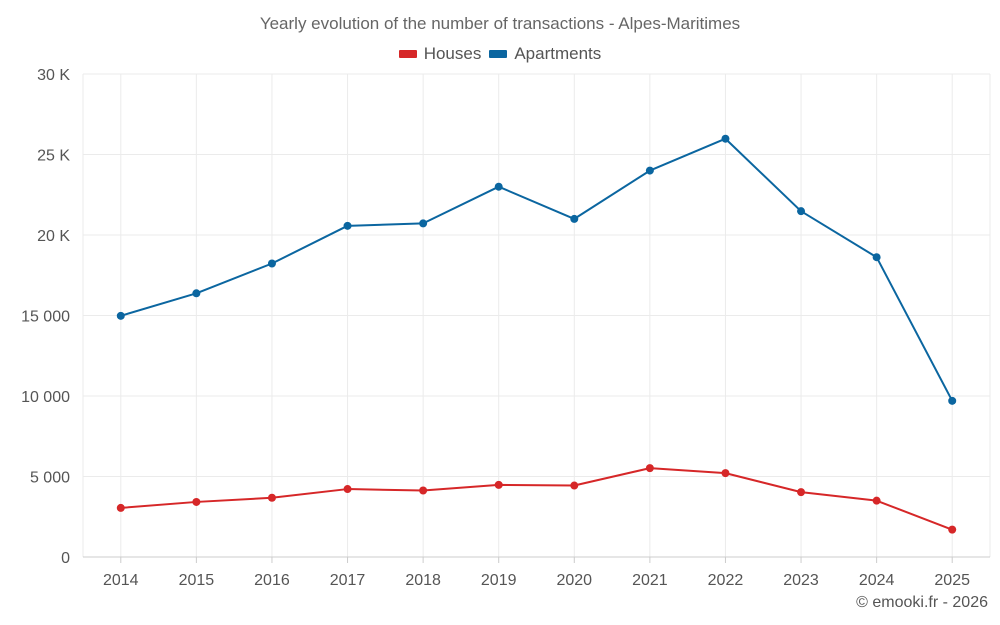  I want to click on legend-item-apartments: Apartments, so click(545, 54).